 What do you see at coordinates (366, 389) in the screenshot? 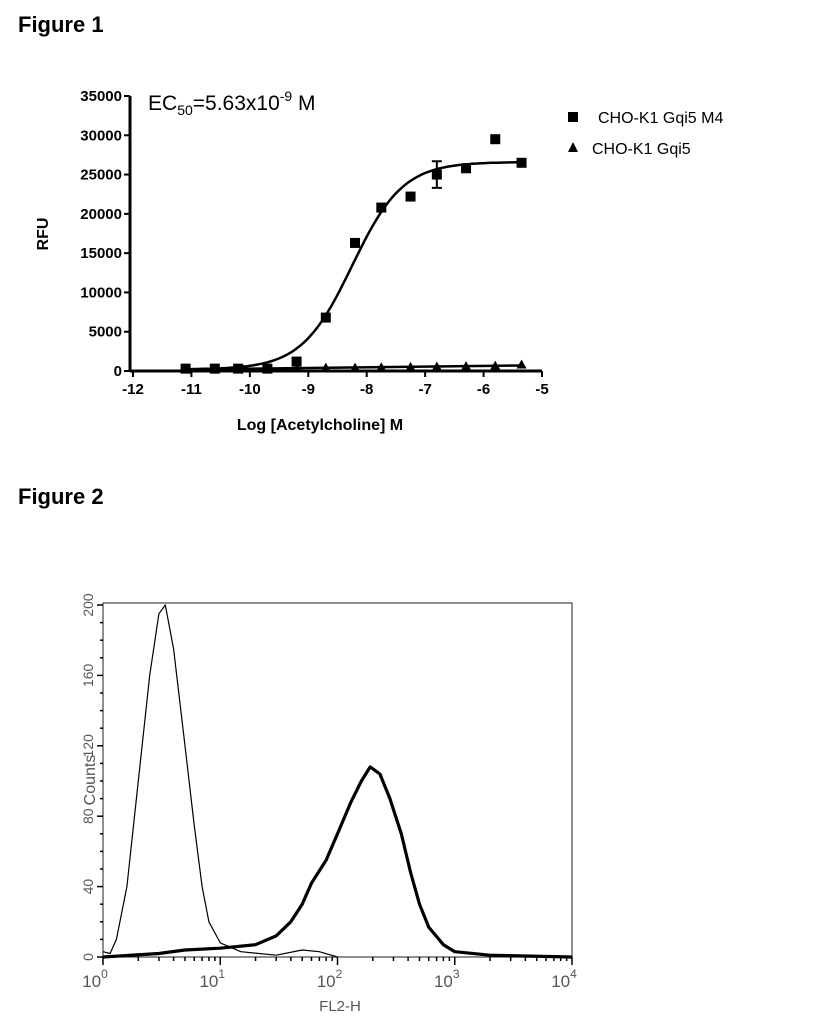
I see `fig1-x-tick-label: -8` at bounding box center [366, 389].